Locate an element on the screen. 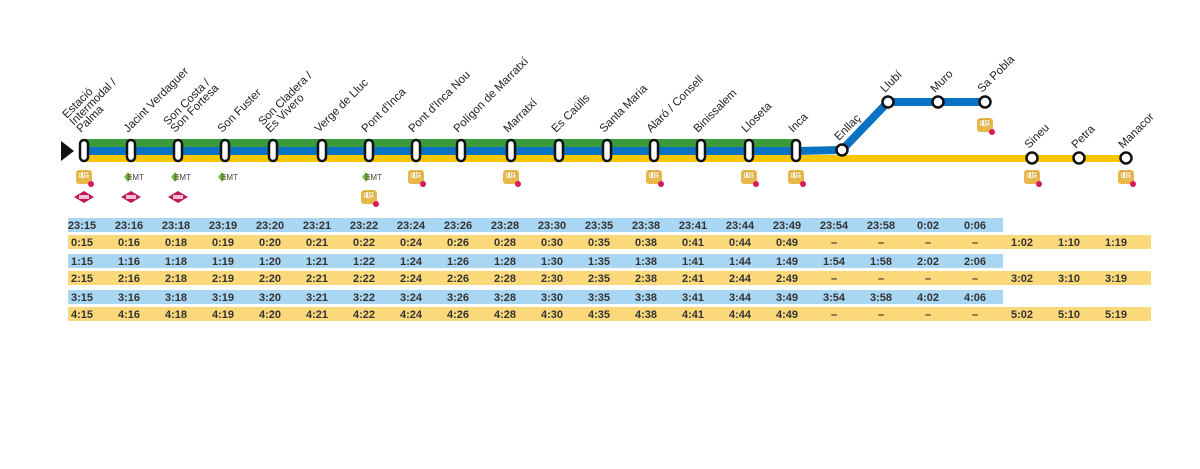 The width and height of the screenshot is (1200, 469). time-cell: 0:49 is located at coordinates (787, 243).